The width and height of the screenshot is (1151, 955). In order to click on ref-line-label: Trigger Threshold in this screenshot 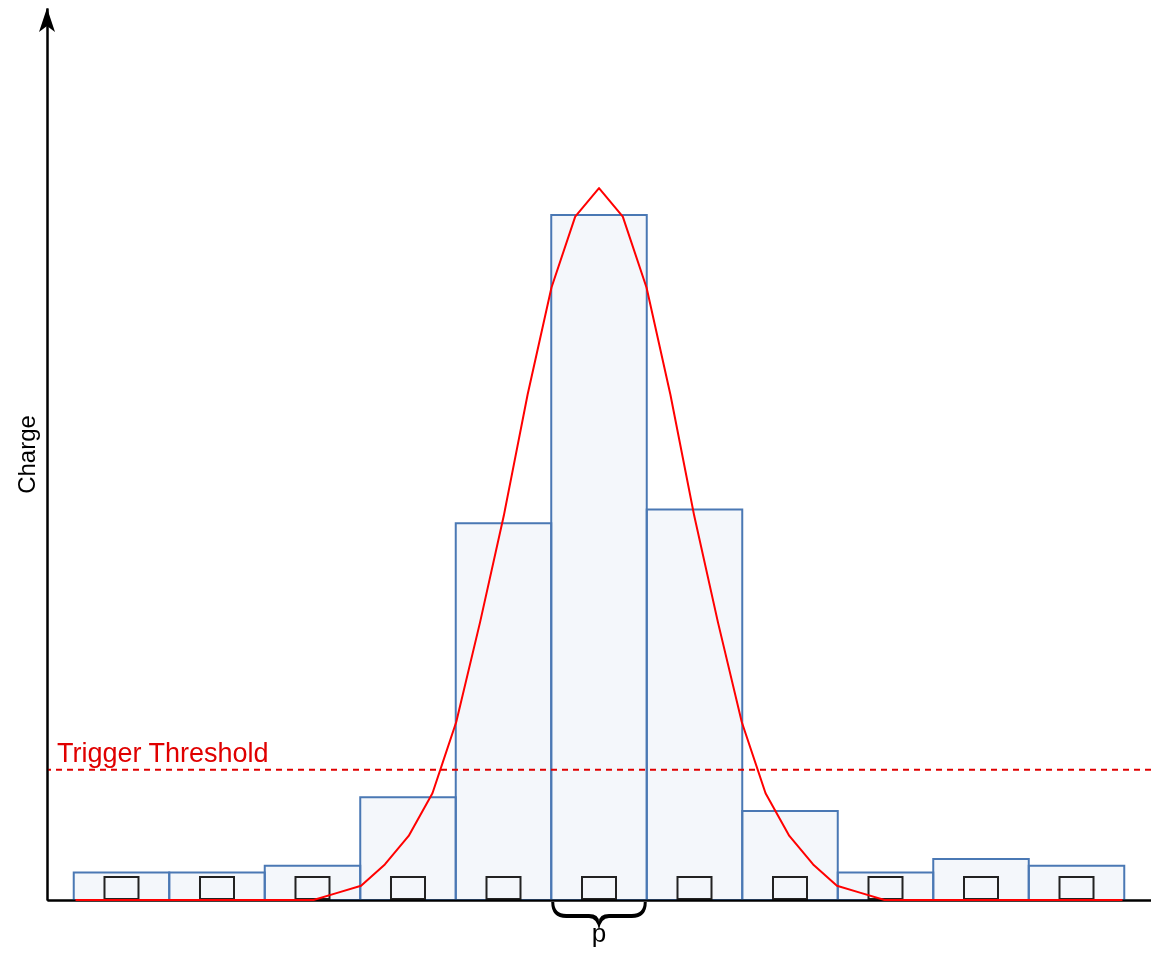, I will do `click(163, 752)`.